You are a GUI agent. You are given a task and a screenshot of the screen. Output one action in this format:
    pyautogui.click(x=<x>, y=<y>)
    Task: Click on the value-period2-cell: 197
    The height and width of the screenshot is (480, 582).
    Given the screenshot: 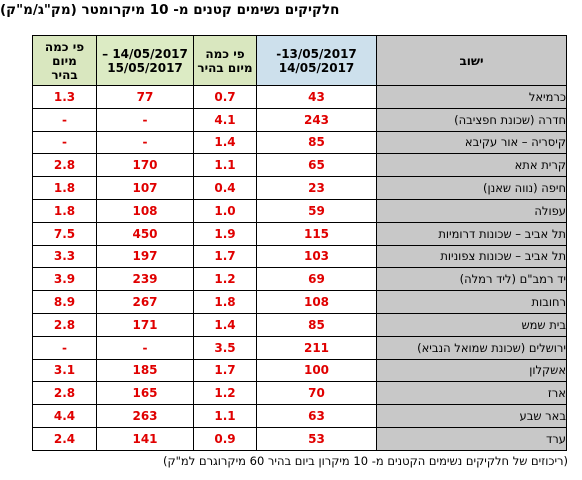 What is the action you would take?
    pyautogui.click(x=145, y=256)
    